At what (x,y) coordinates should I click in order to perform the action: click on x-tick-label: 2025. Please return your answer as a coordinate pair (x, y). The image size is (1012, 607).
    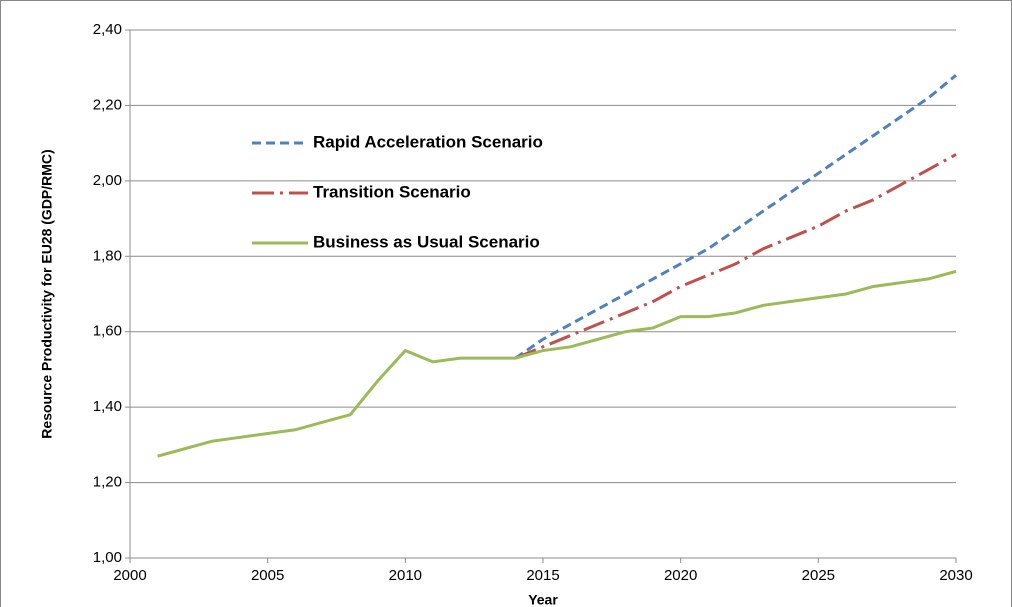
    Looking at the image, I should click on (818, 575).